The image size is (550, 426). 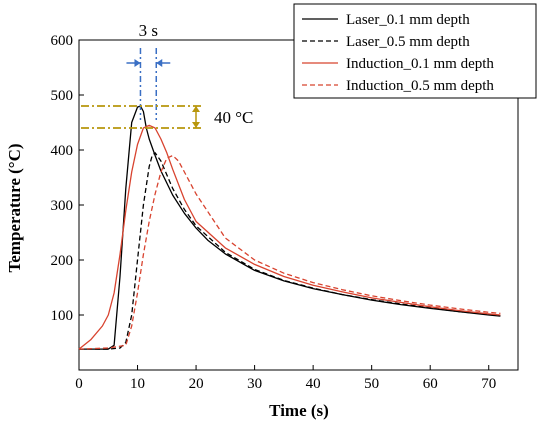 I want to click on y-tick-label: 200, so click(x=62, y=261).